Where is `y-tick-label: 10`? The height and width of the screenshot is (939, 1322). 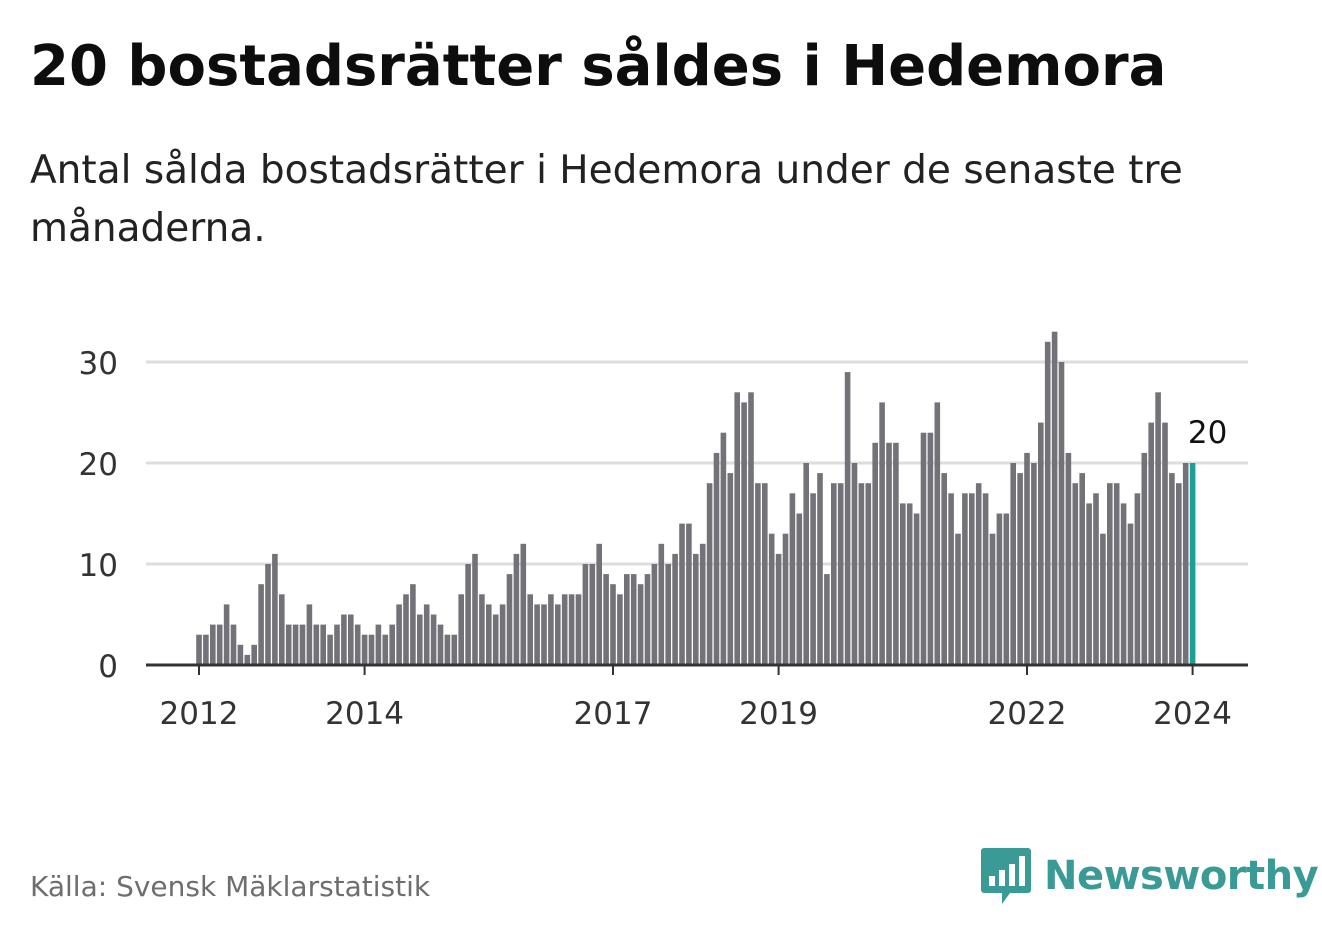 y-tick-label: 10 is located at coordinates (98, 566).